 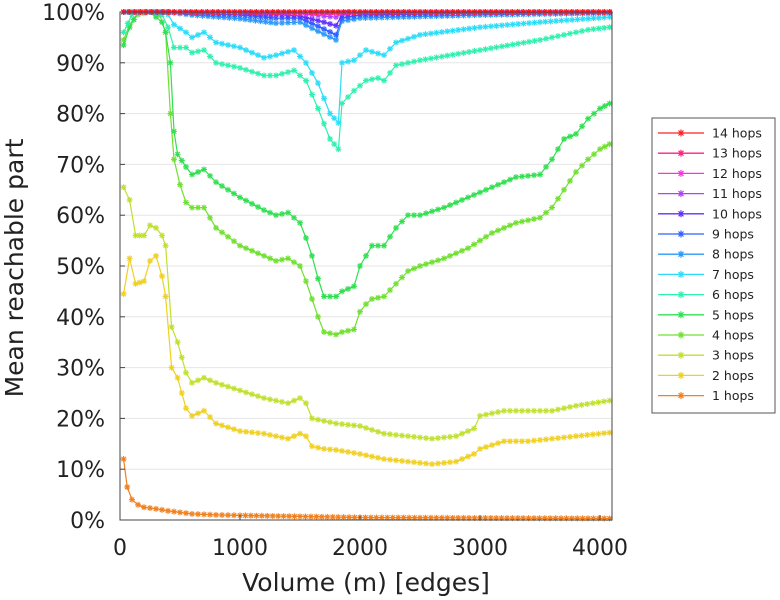 What do you see at coordinates (706, 314) in the screenshot?
I see `legend-item: 5 hops` at bounding box center [706, 314].